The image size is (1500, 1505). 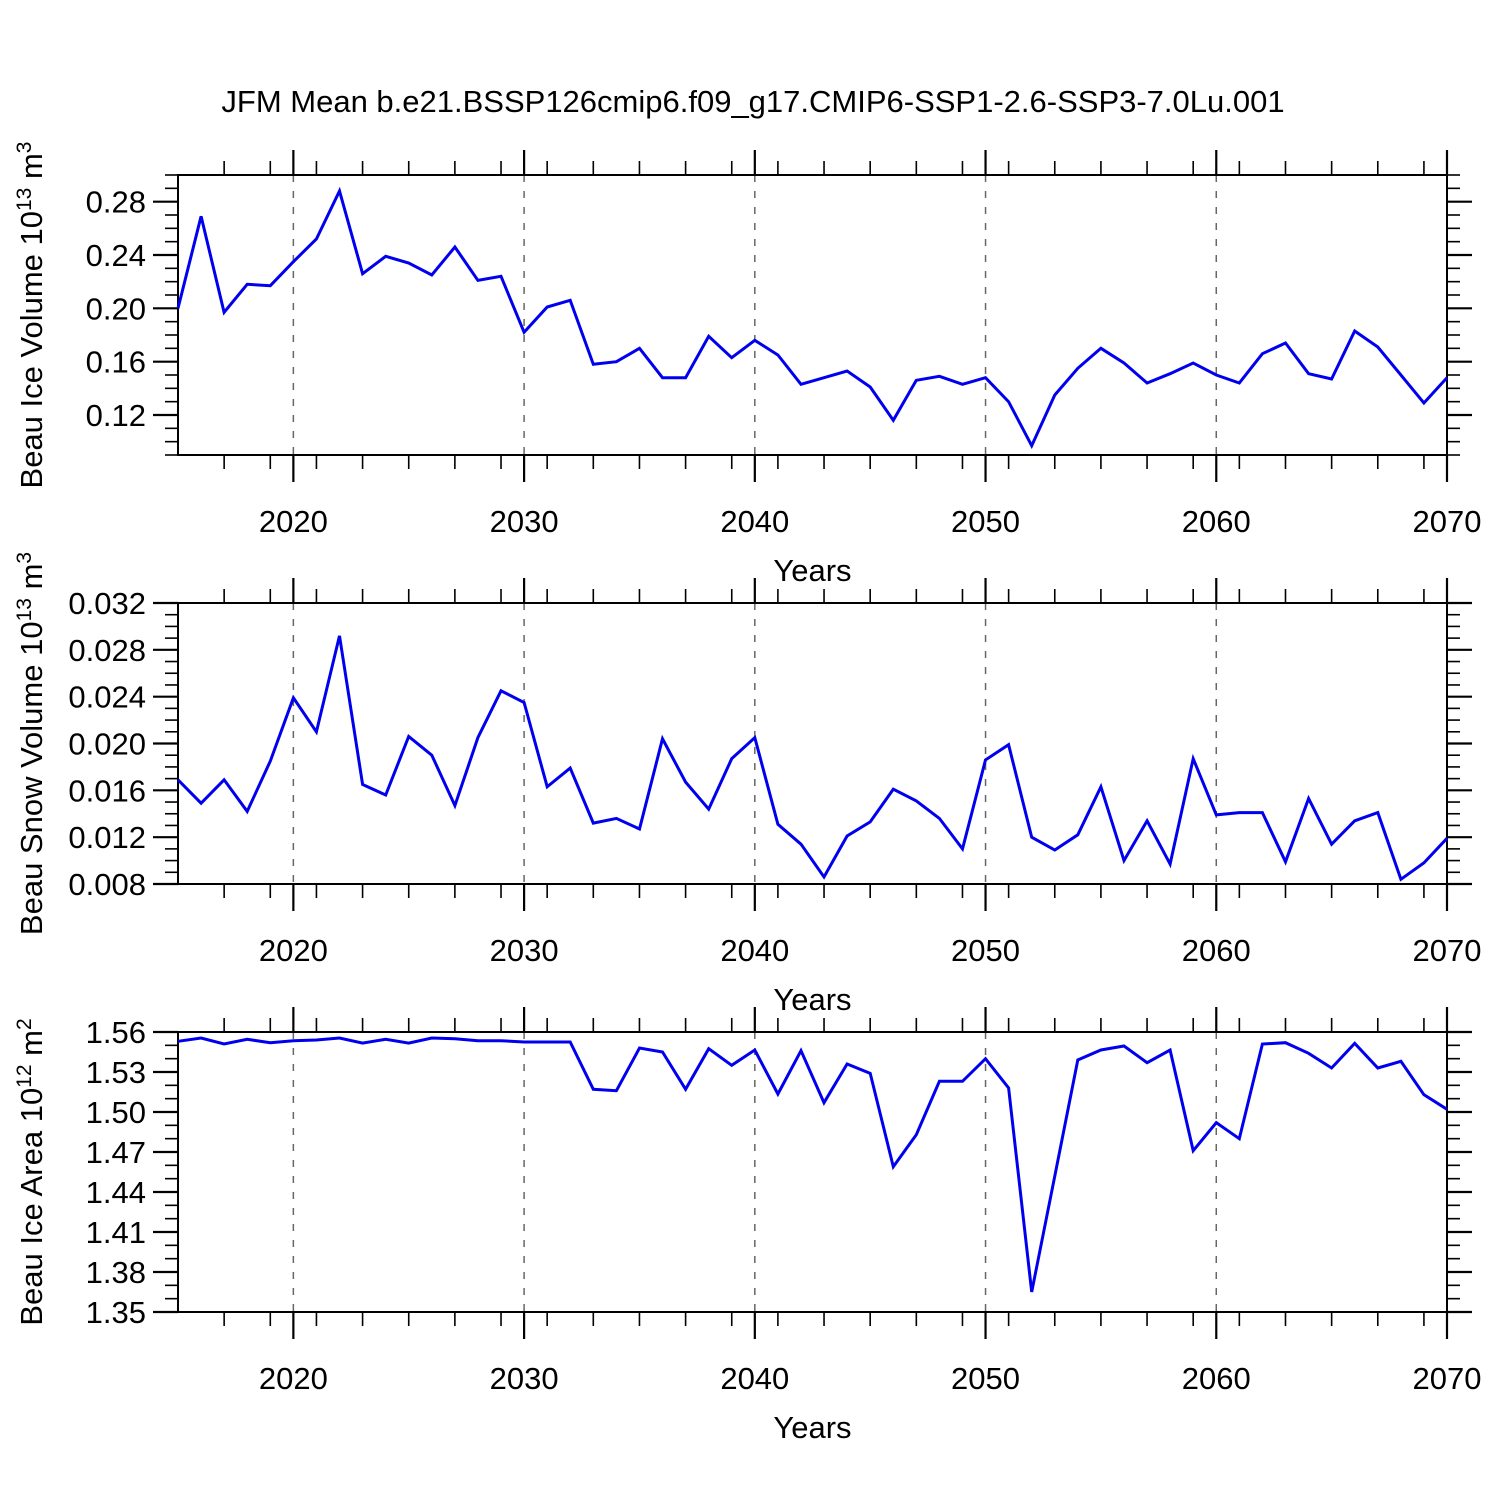 I want to click on y-tick-label: 1.50, so click(x=116, y=1112).